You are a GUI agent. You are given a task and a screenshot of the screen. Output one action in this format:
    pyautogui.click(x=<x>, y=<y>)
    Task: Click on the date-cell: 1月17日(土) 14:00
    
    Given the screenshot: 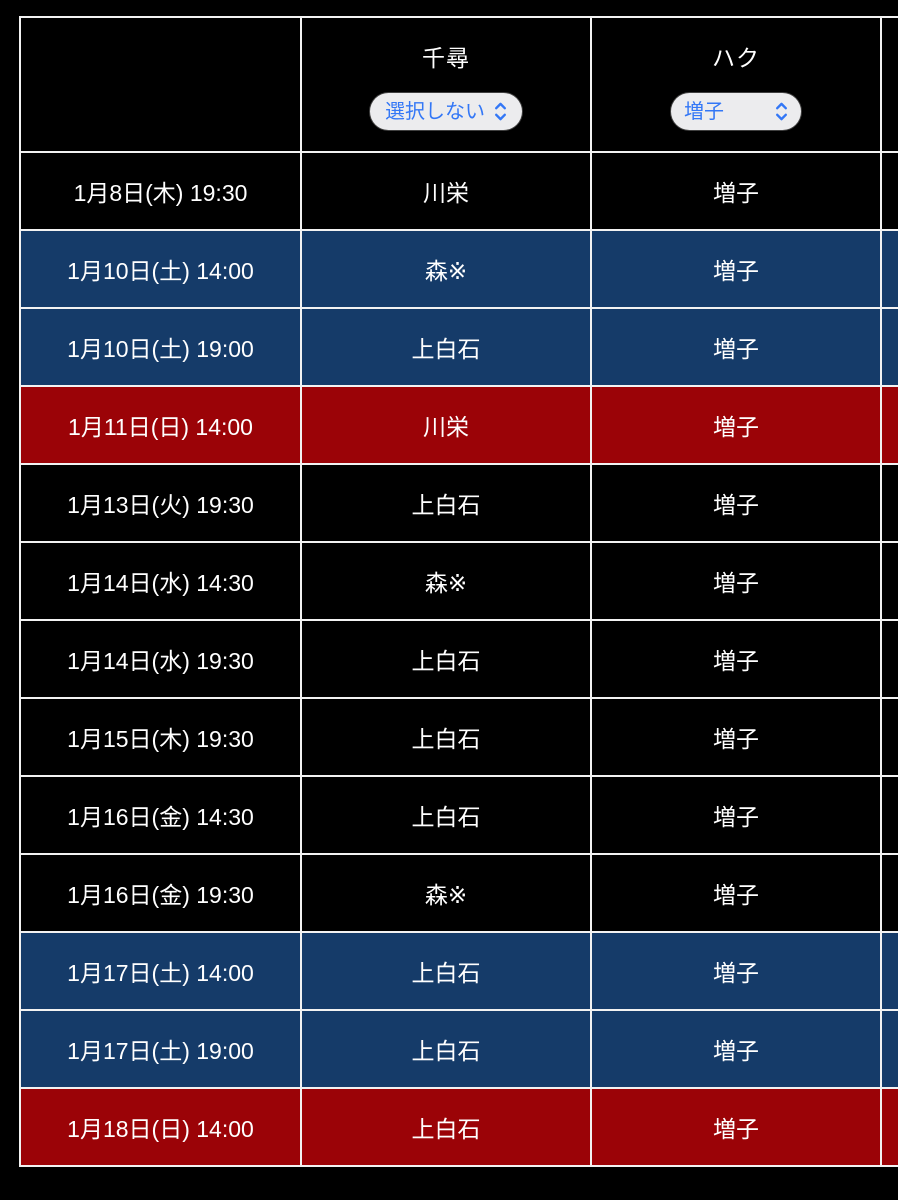 What is the action you would take?
    pyautogui.click(x=160, y=971)
    